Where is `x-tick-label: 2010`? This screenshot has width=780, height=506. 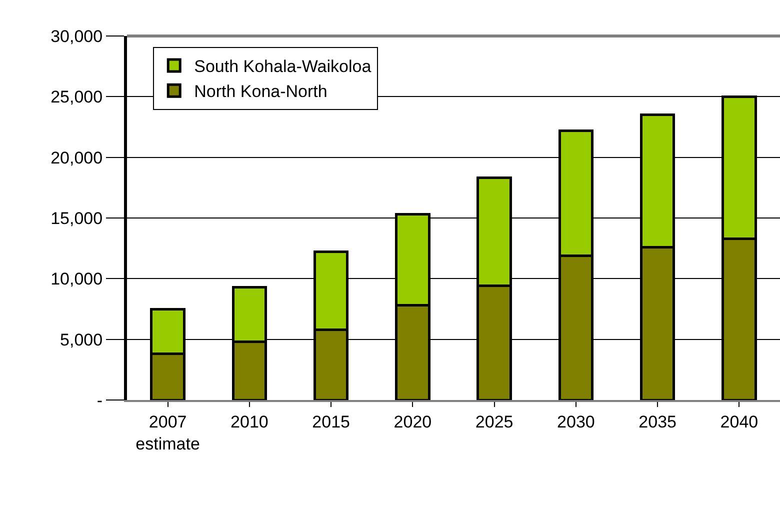
x-tick-label: 2010 is located at coordinates (249, 422).